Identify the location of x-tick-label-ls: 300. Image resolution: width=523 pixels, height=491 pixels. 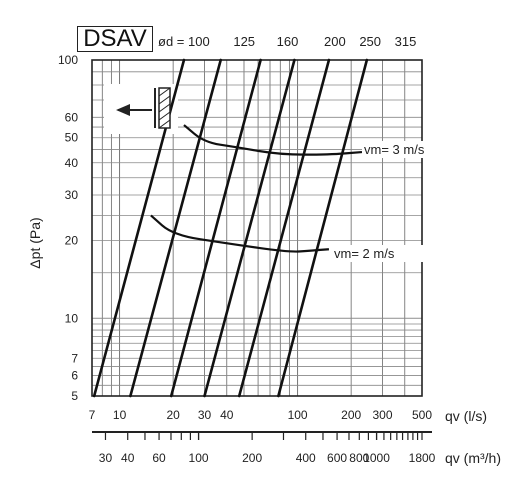
(382, 415).